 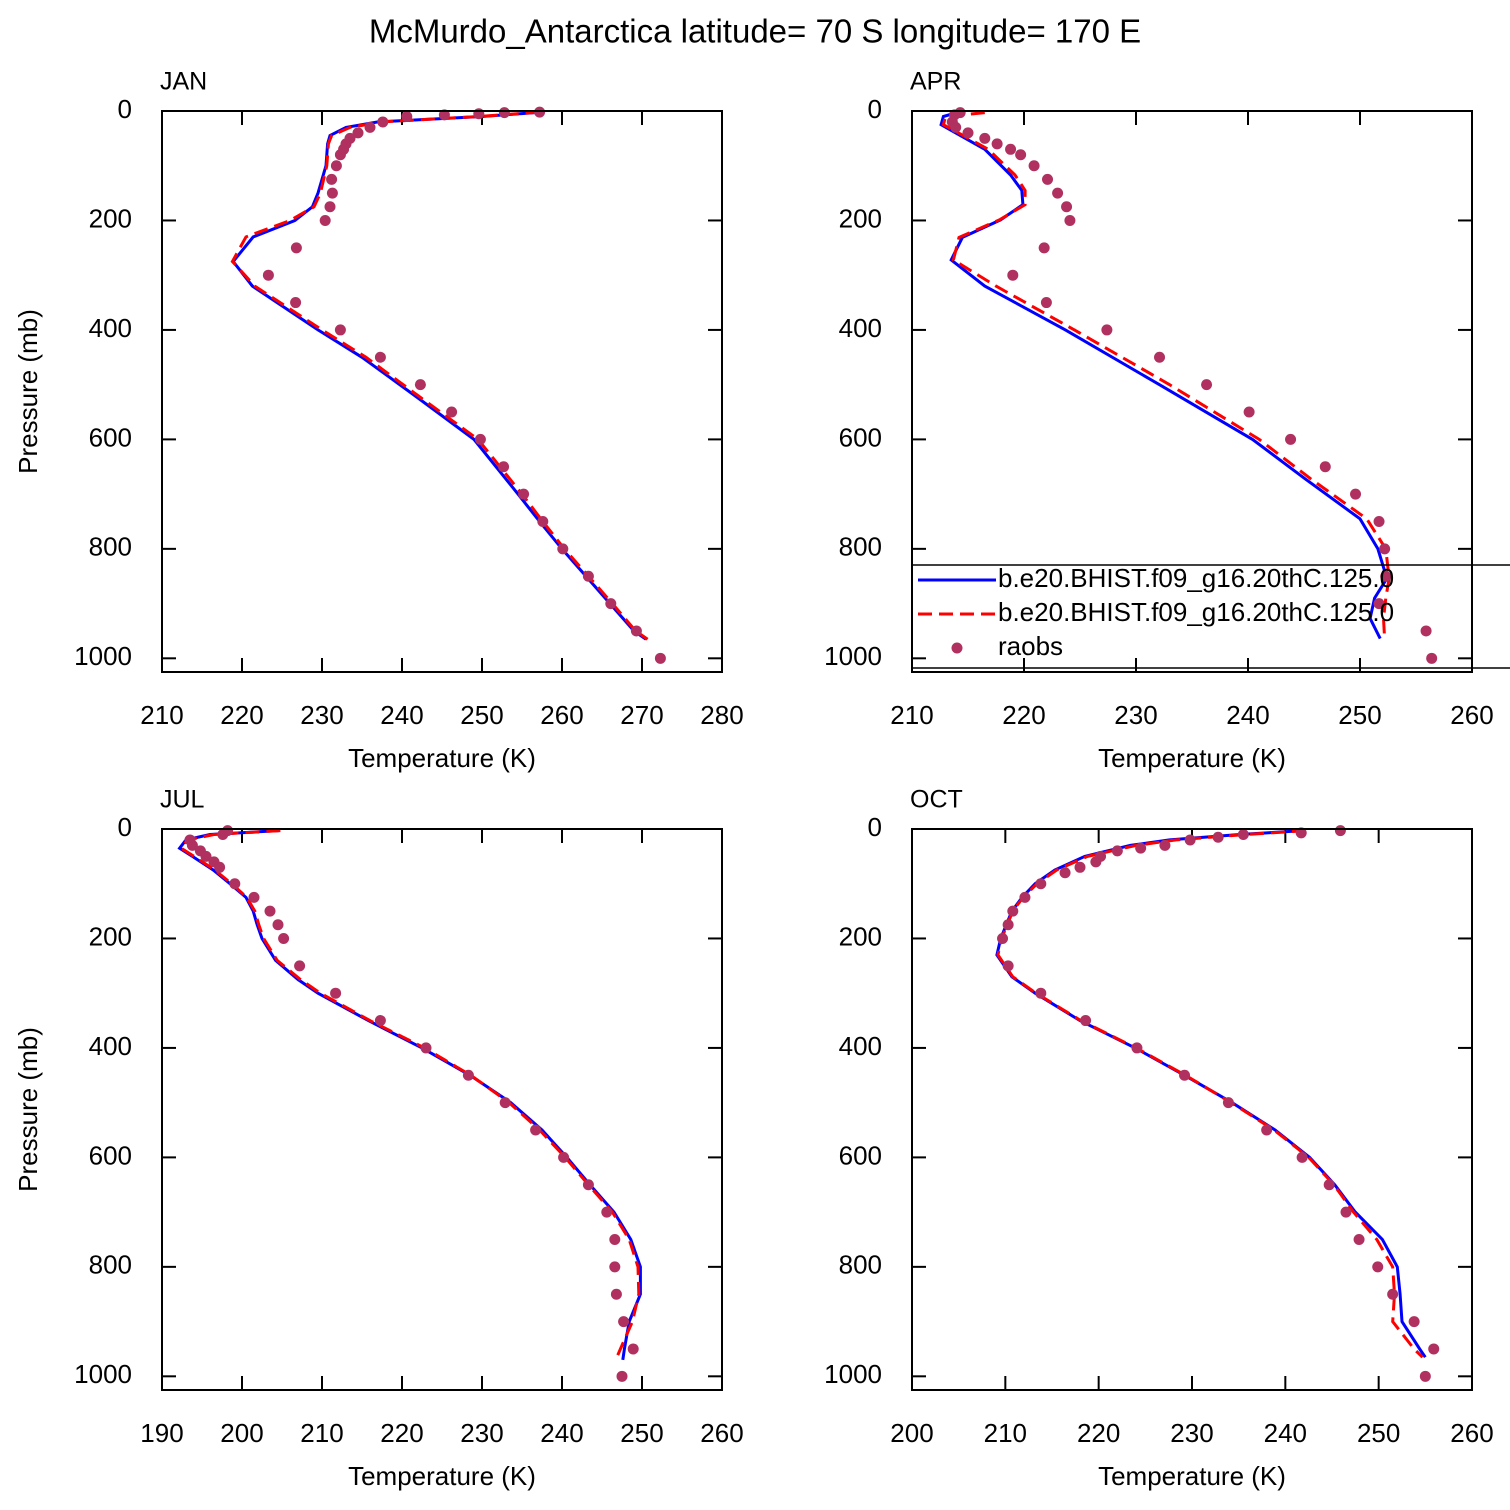 I want to click on x-tick-label: 190, so click(x=161, y=1433).